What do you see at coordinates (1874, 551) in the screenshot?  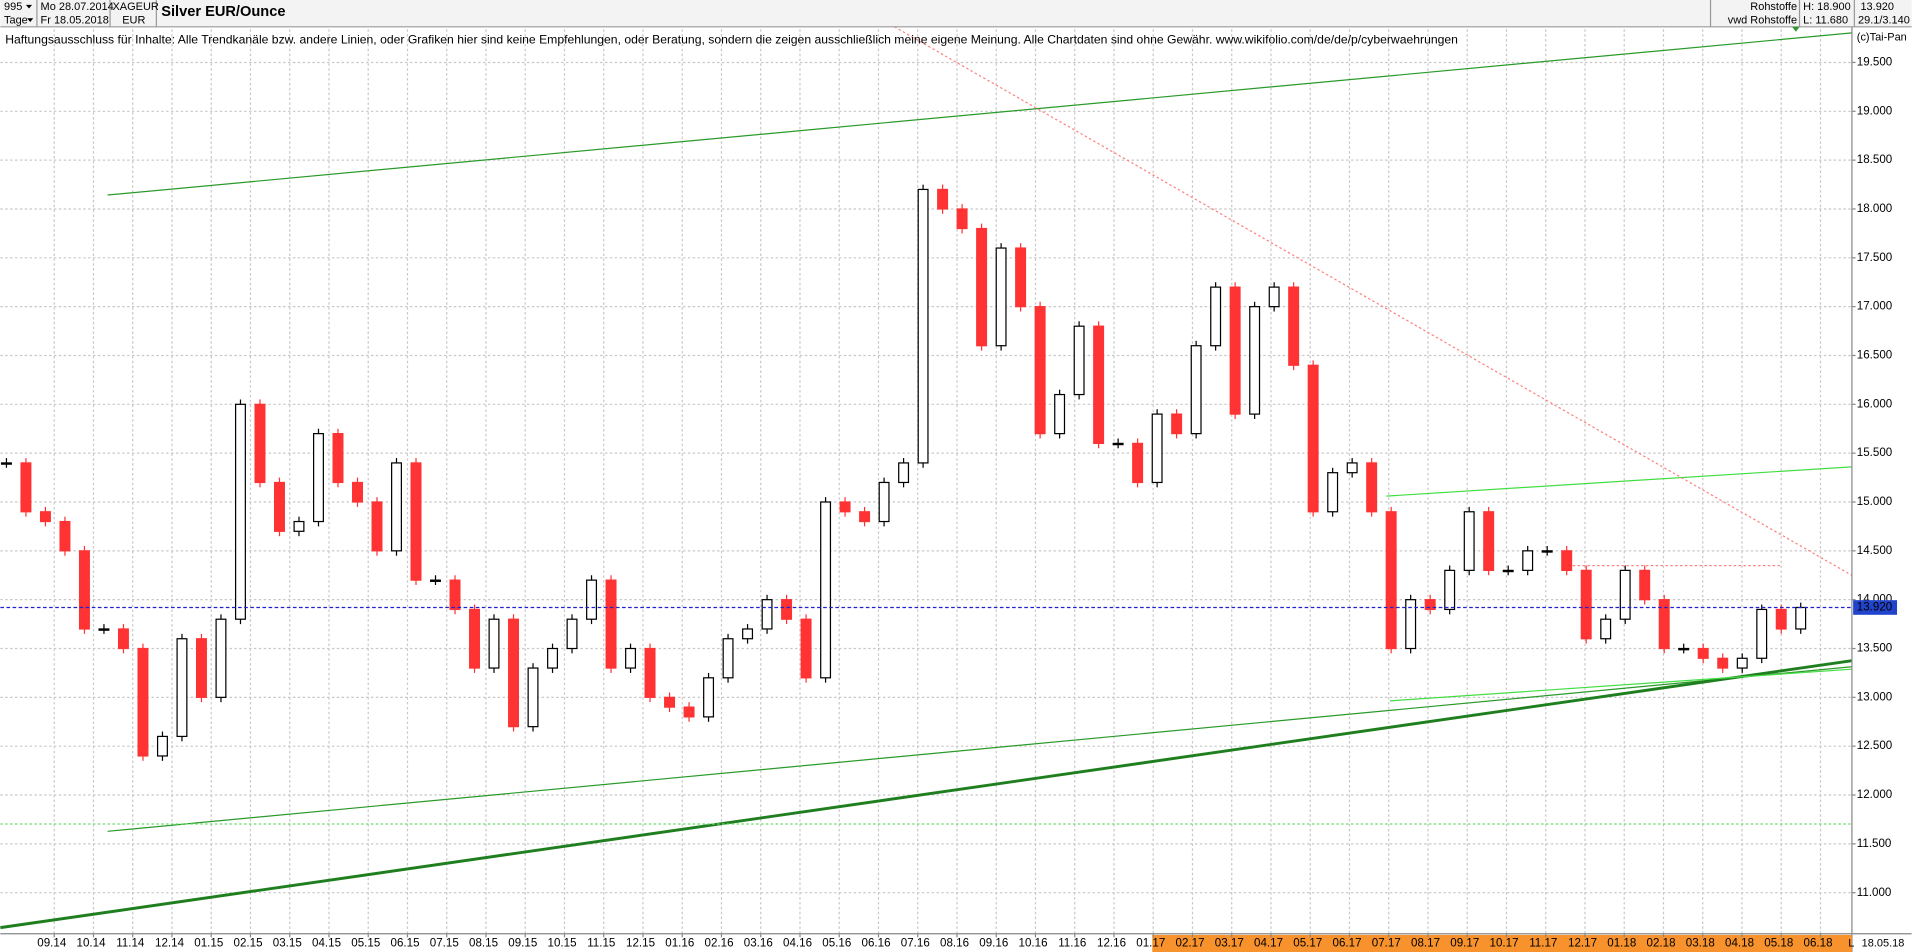 I see `y-tick-label: 14.500` at bounding box center [1874, 551].